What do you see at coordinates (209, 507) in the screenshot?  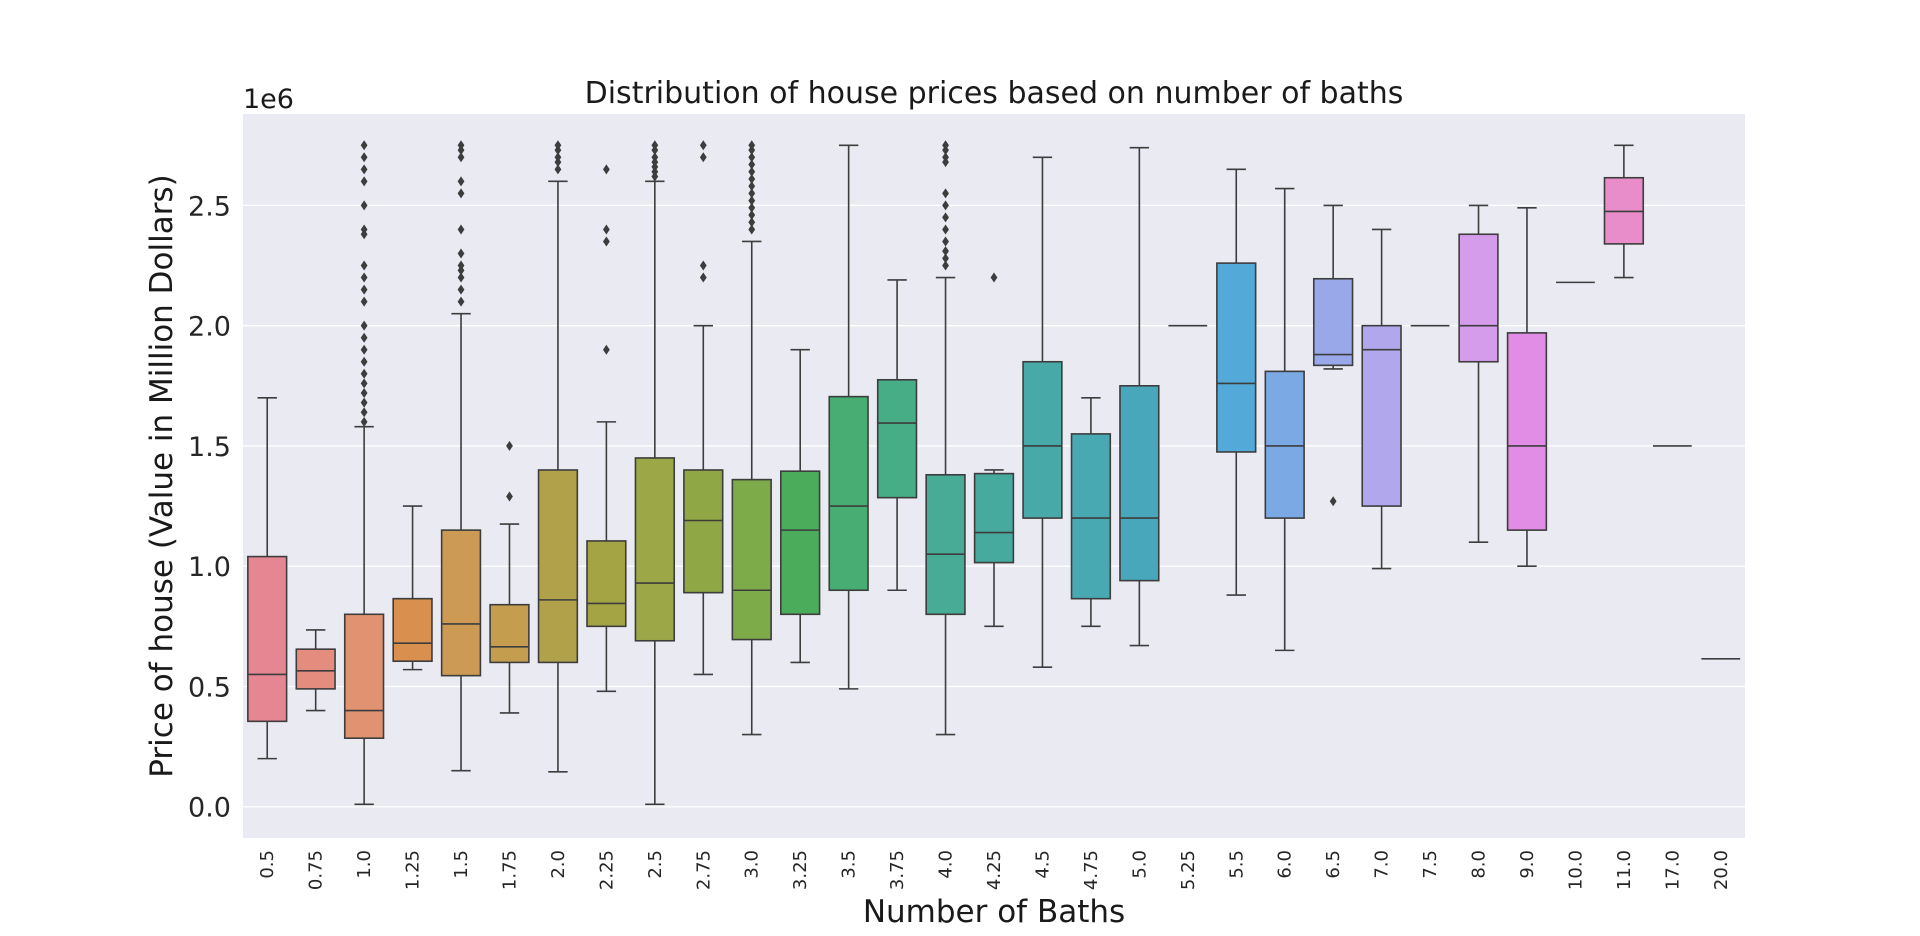 I see `y-axis-ticks: 0.0 0.5 1.0 1.5 2.0 2.5` at bounding box center [209, 507].